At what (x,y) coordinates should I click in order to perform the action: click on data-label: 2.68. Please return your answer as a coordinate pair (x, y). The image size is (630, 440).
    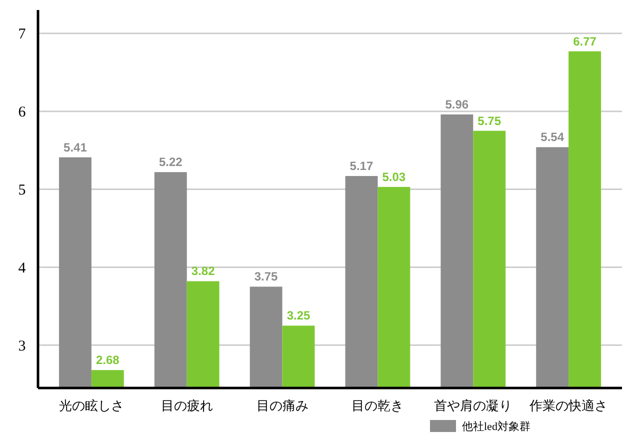
    Looking at the image, I should click on (108, 360).